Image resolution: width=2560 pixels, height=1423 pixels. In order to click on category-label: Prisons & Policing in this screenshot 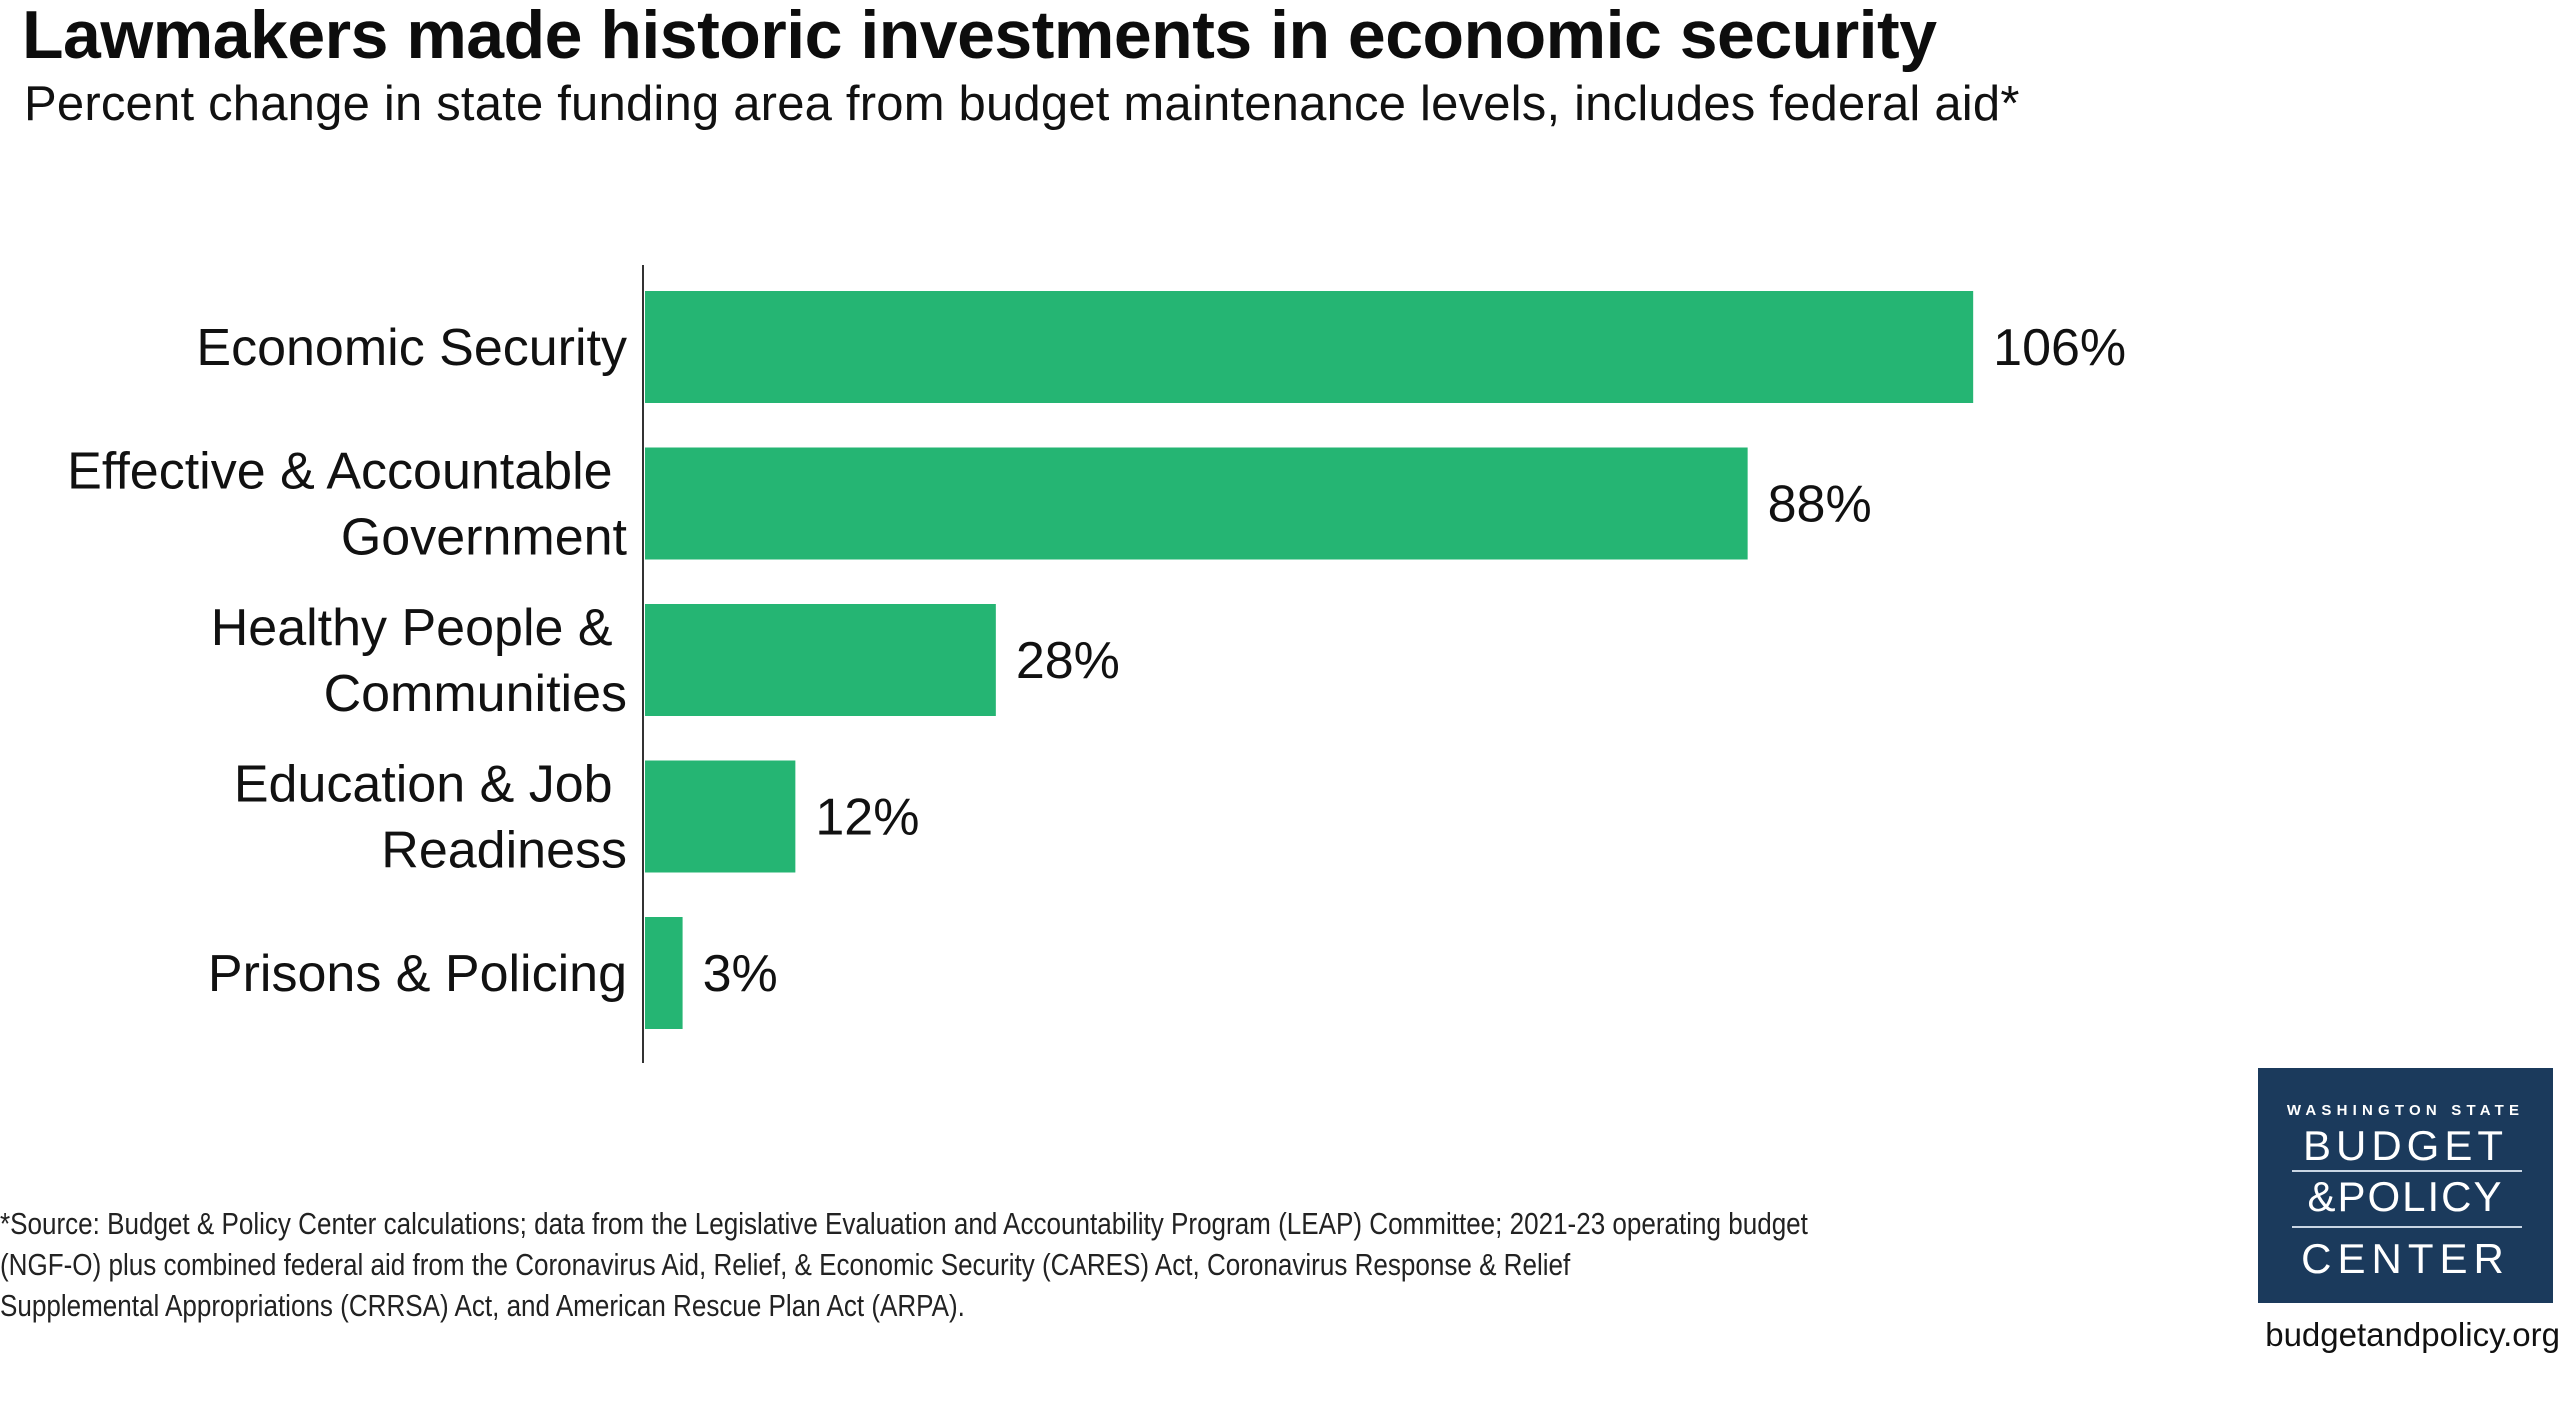, I will do `click(417, 974)`.